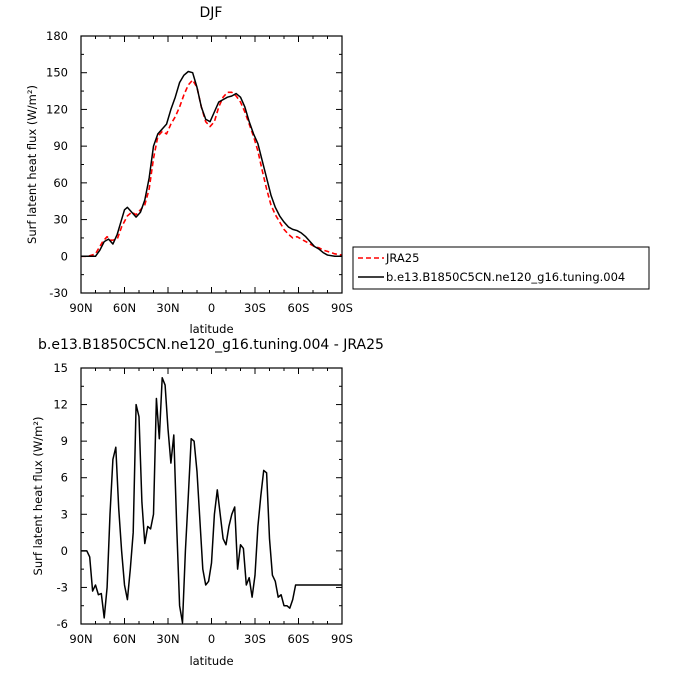 The image size is (673, 673). Describe the element at coordinates (62, 587) in the screenshot. I see `y-tick-label: -3` at that location.